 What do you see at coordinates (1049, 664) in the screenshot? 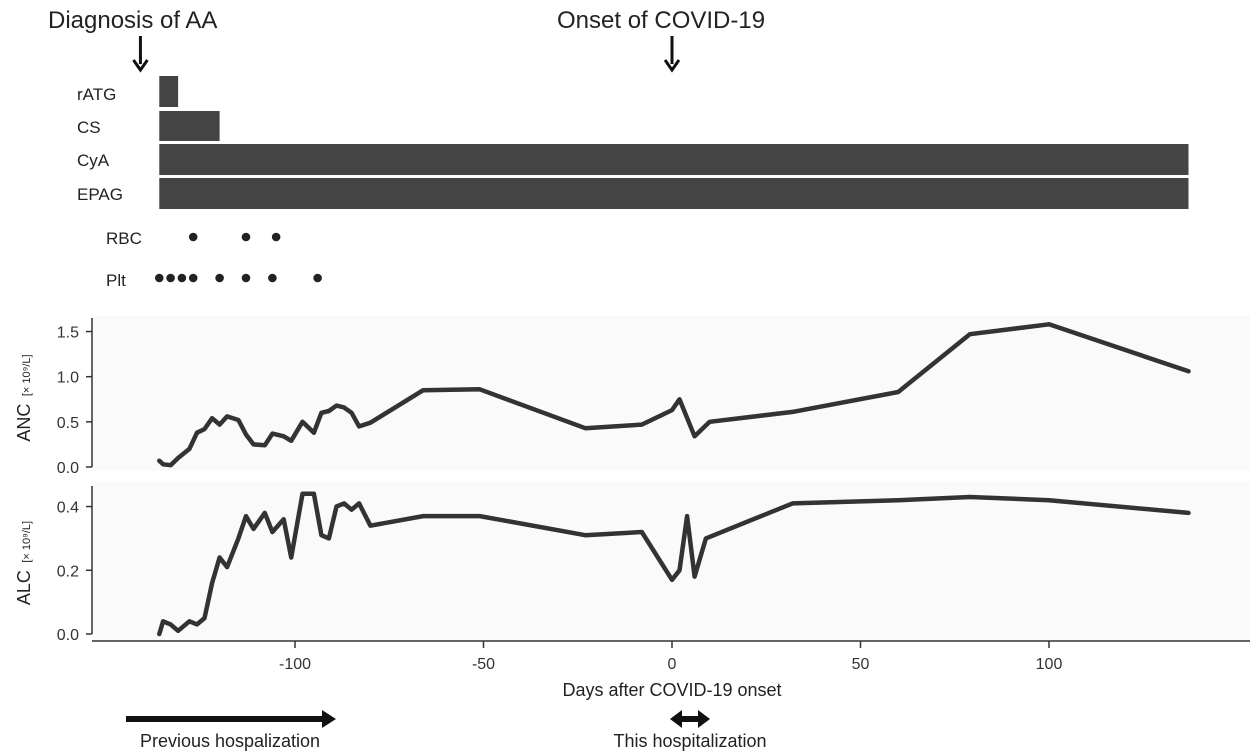
I see `x-tick-label: 100` at bounding box center [1049, 664].